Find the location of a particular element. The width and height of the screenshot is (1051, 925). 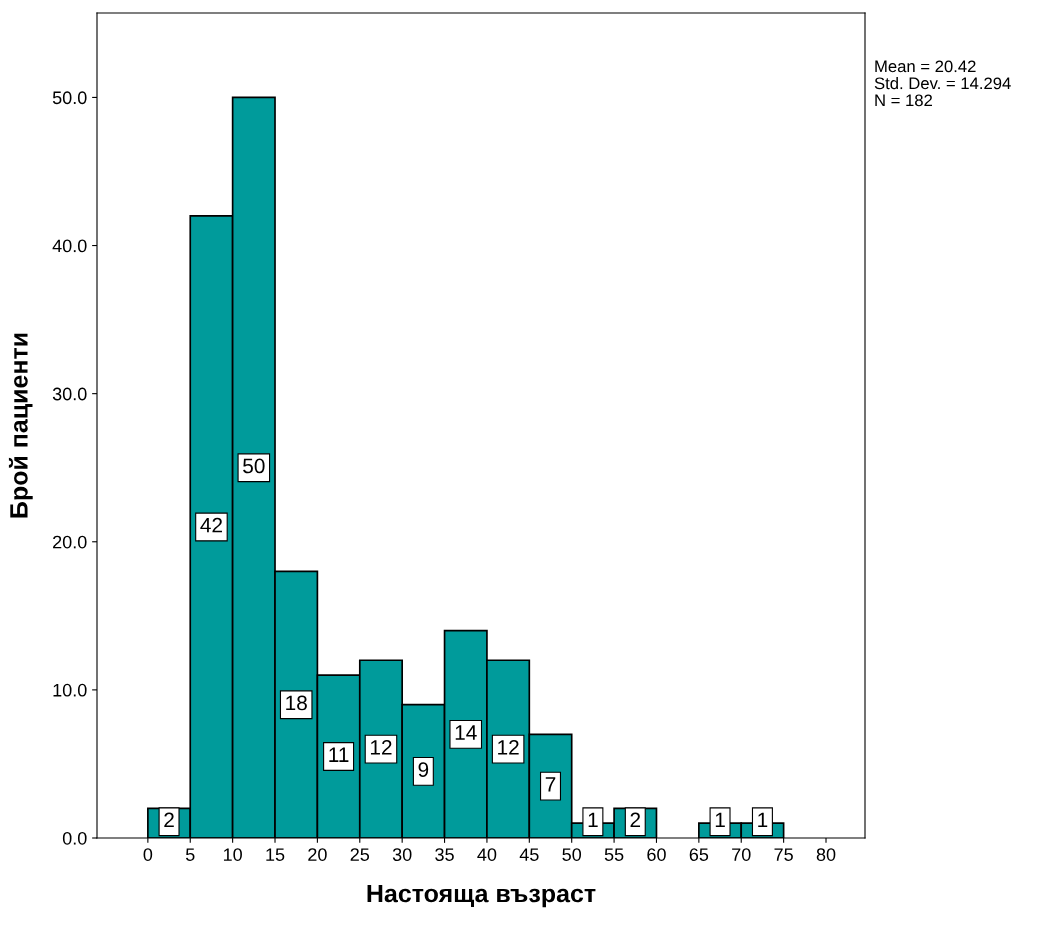

data-label: 7 is located at coordinates (550, 784).